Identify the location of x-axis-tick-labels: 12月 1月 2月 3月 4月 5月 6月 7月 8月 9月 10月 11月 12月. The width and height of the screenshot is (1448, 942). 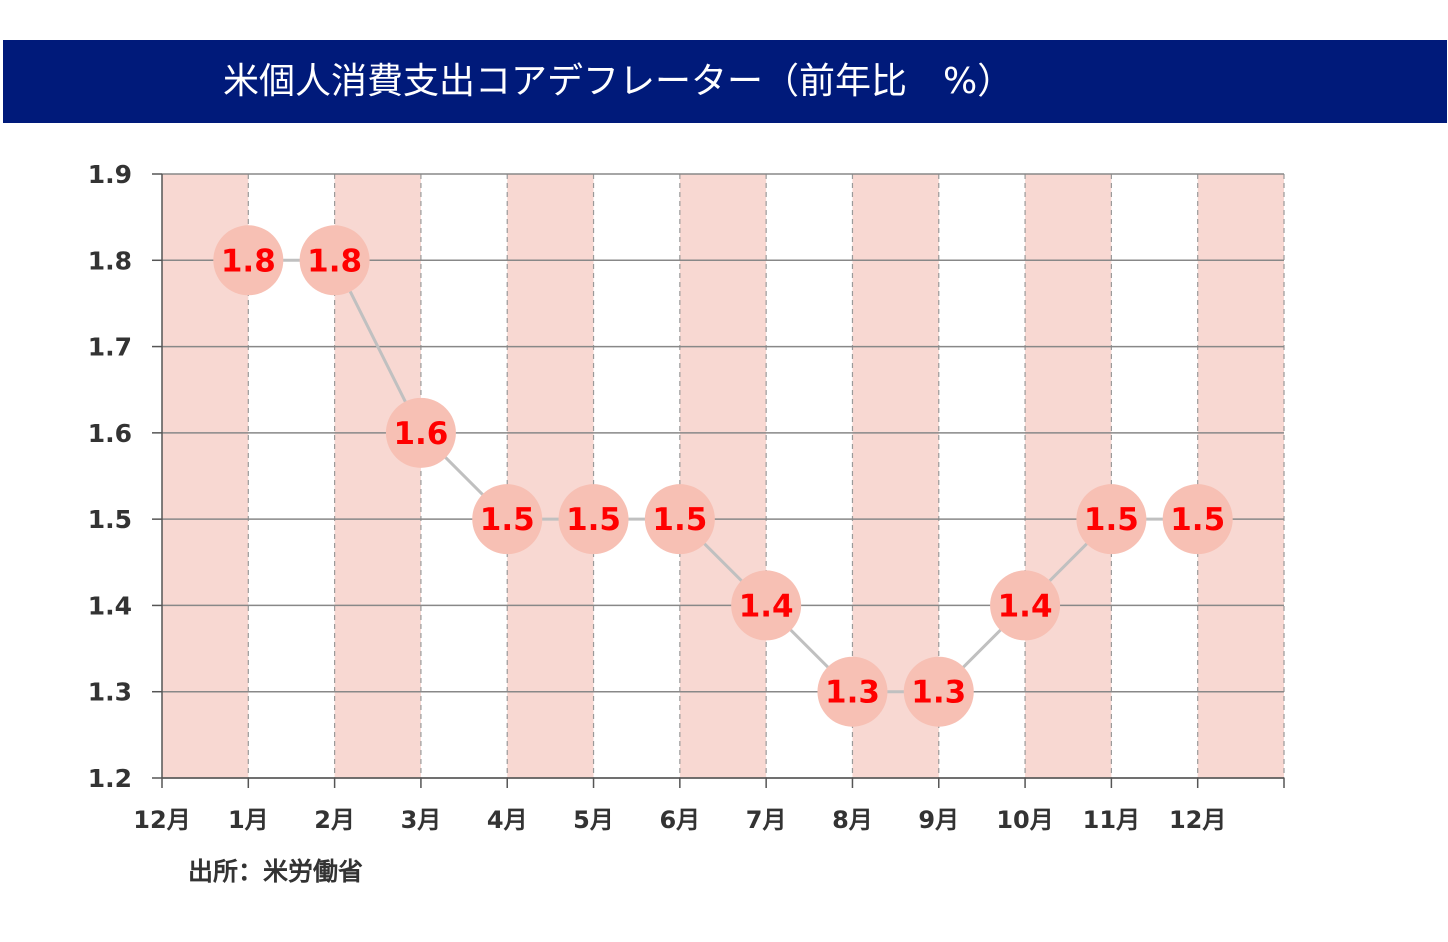
(679, 820).